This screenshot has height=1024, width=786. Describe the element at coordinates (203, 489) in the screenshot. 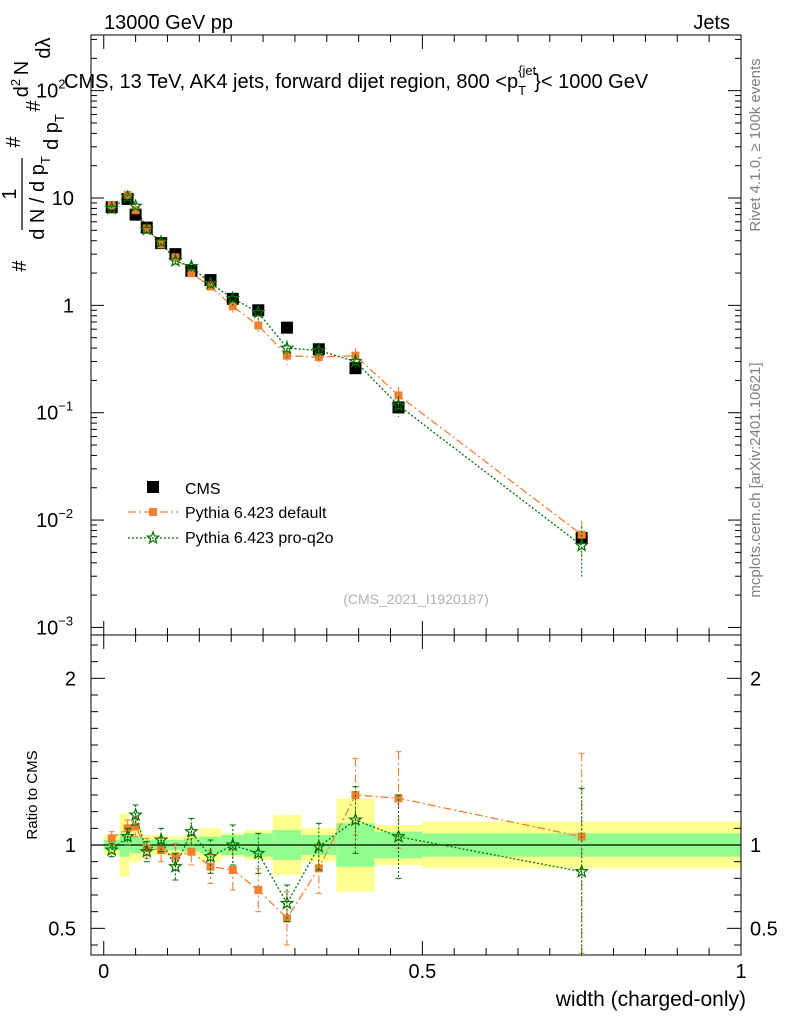

I see `legend-label-cms: CMS` at that location.